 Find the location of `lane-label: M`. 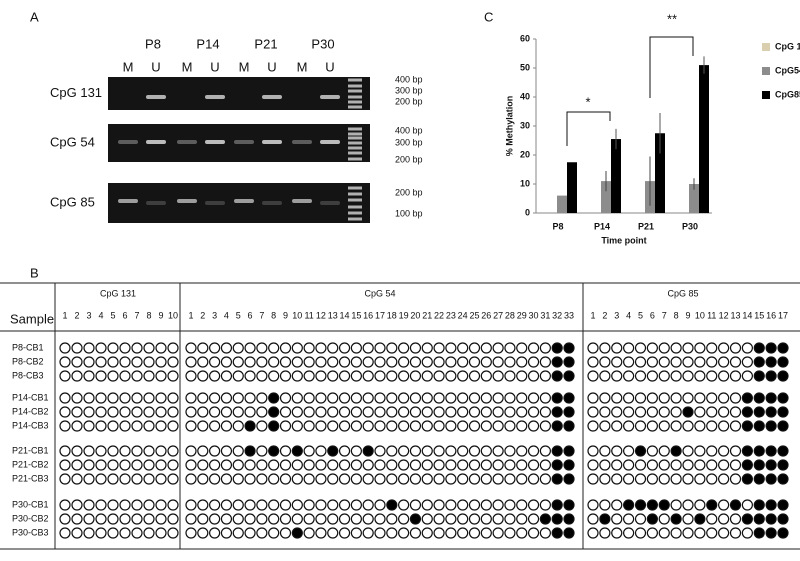

lane-label: M is located at coordinates (244, 66).